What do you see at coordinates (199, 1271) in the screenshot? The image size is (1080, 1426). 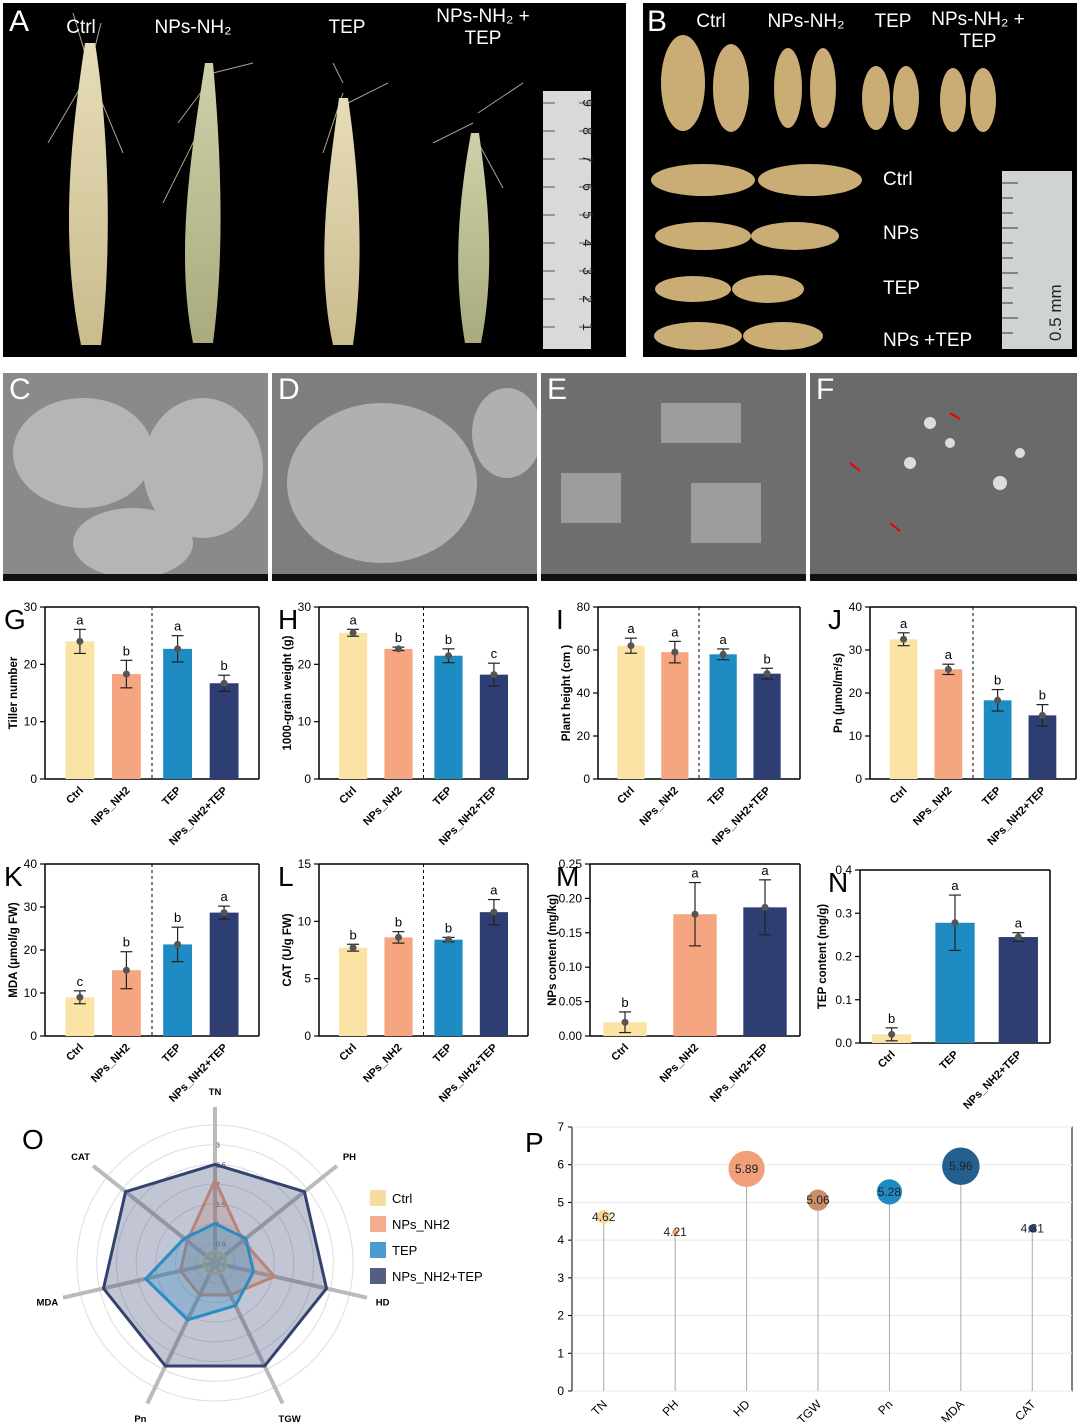 I see `radar-series-tep` at bounding box center [199, 1271].